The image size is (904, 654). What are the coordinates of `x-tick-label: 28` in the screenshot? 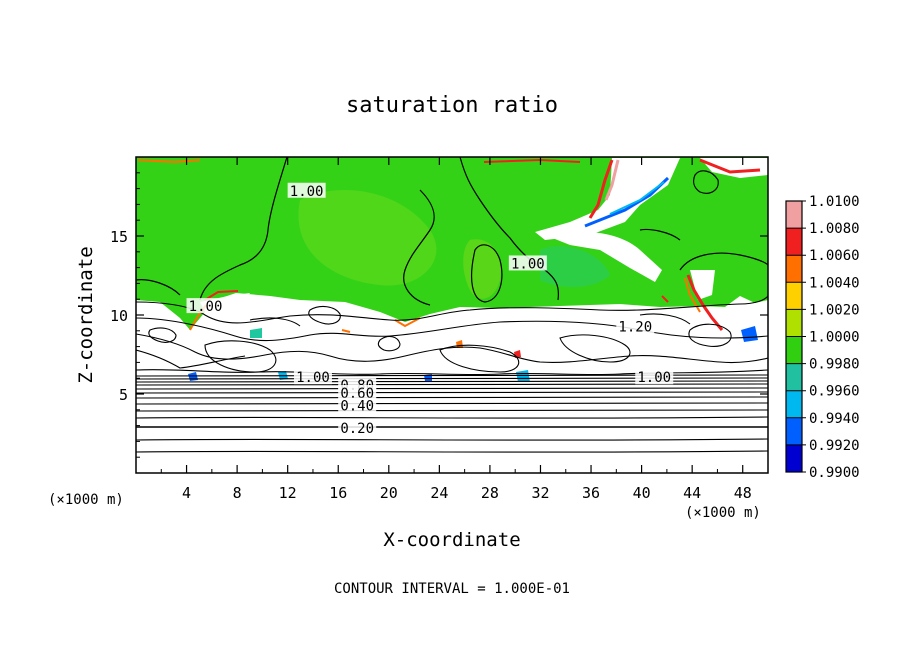 It's located at (490, 493).